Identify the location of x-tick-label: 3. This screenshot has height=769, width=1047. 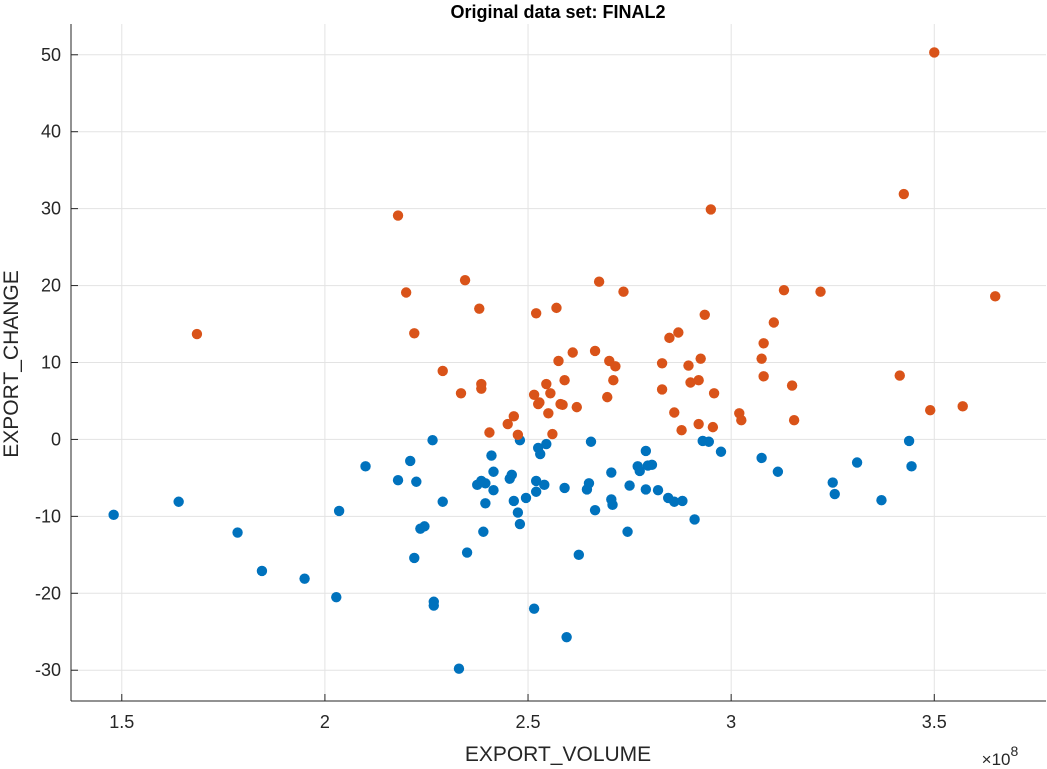
(731, 722).